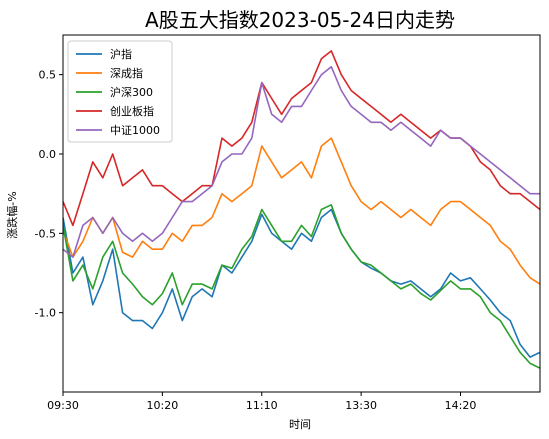  Describe the element at coordinates (262, 405) in the screenshot. I see `x-tick-label: 11:10` at that location.